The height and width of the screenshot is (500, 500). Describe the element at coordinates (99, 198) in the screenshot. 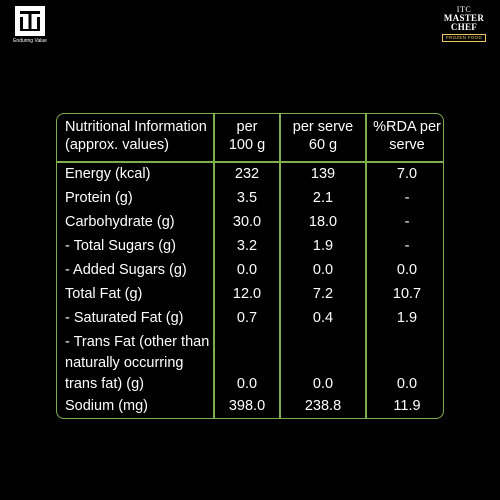

I see `row-label: Protein (g)` at that location.